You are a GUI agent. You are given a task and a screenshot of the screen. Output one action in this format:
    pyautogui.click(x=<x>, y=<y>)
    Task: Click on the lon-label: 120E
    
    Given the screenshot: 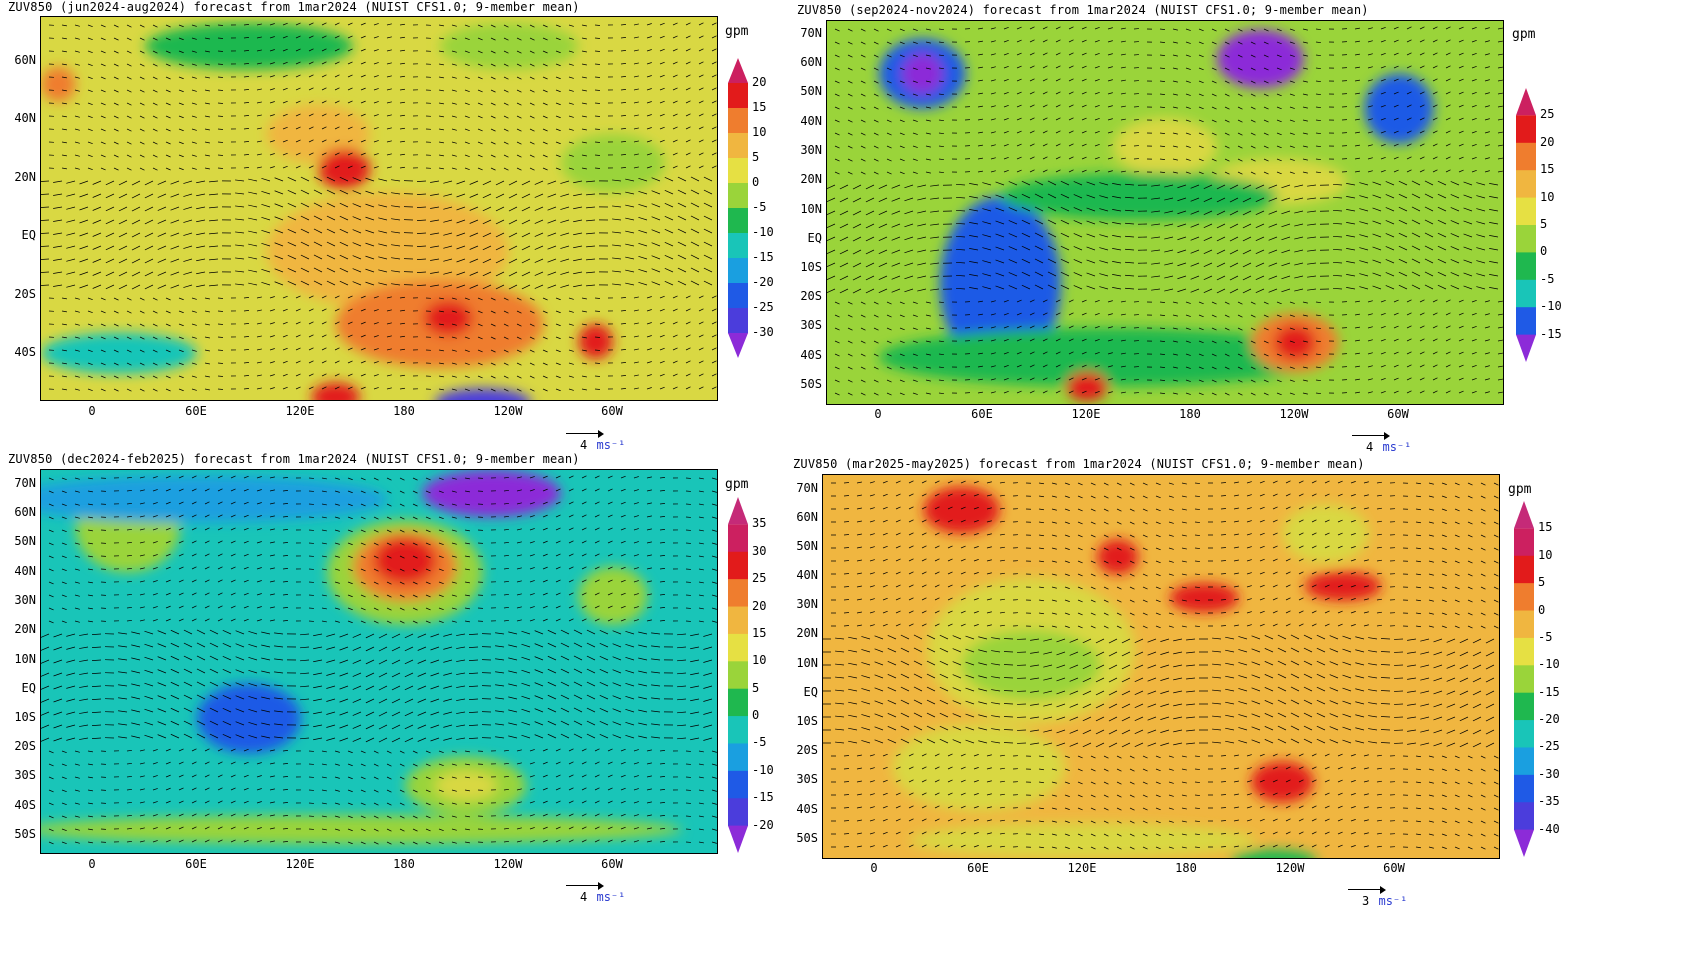 What is the action you would take?
    pyautogui.click(x=300, y=864)
    